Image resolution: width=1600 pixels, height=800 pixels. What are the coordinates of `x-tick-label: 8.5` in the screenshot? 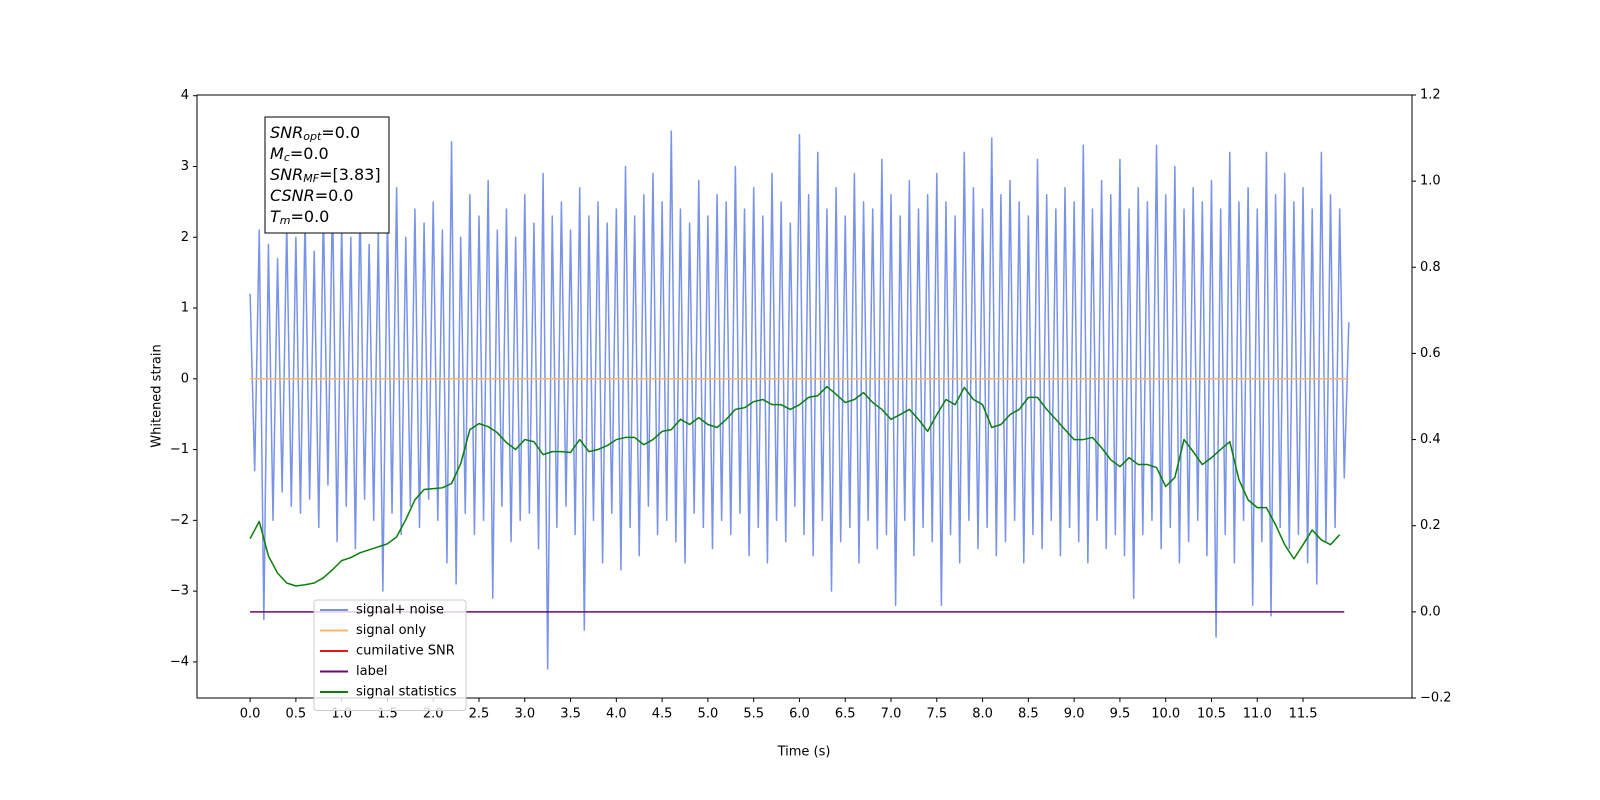 It's located at (1028, 714).